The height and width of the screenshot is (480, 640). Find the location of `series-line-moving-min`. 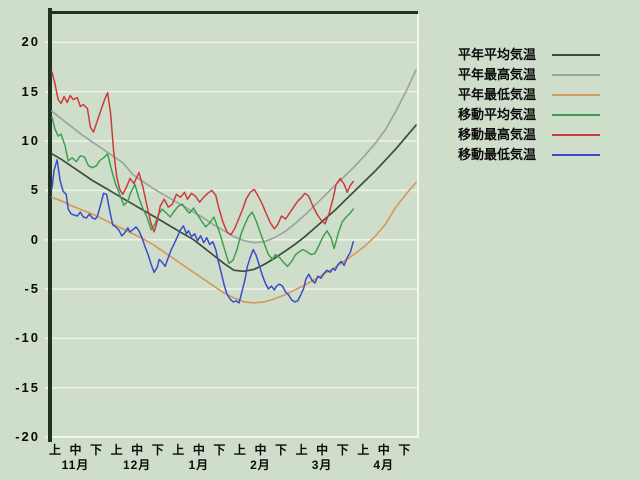

series-line-moving-min is located at coordinates (203, 231).